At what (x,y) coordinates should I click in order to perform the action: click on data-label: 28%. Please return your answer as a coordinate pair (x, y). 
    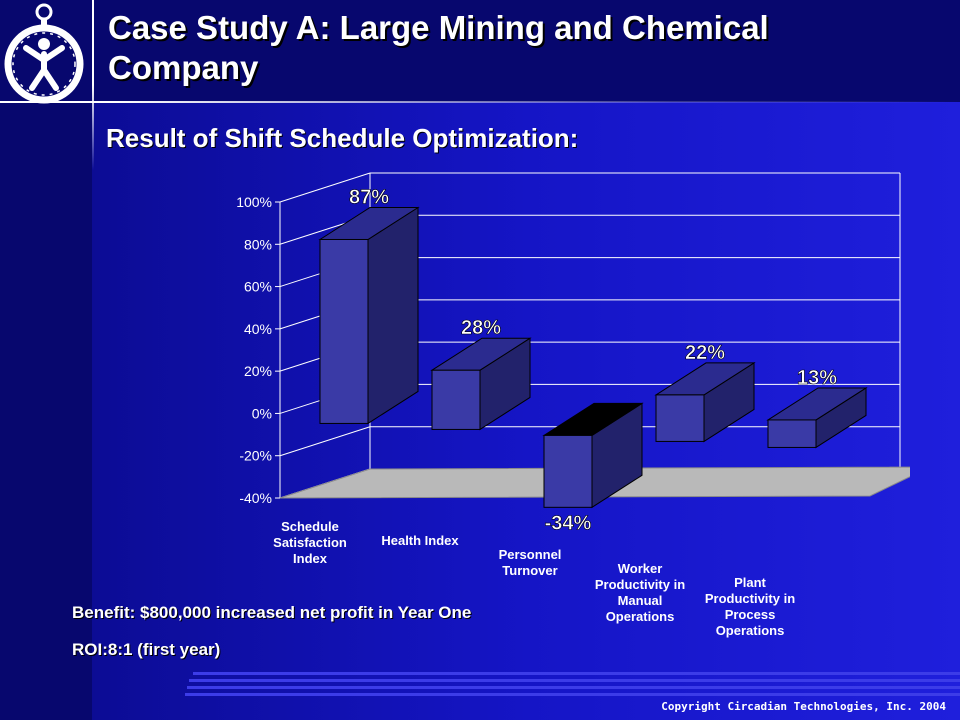
    Looking at the image, I should click on (481, 328).